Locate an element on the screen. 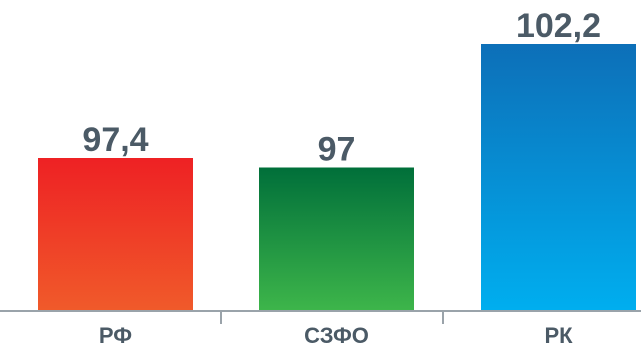  category-label-2: СЗФО is located at coordinates (336, 335).